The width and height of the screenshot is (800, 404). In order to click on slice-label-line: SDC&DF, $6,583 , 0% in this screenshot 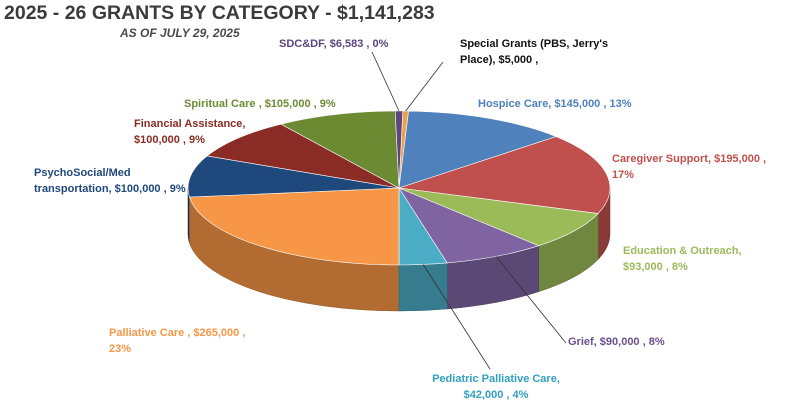, I will do `click(334, 44)`.